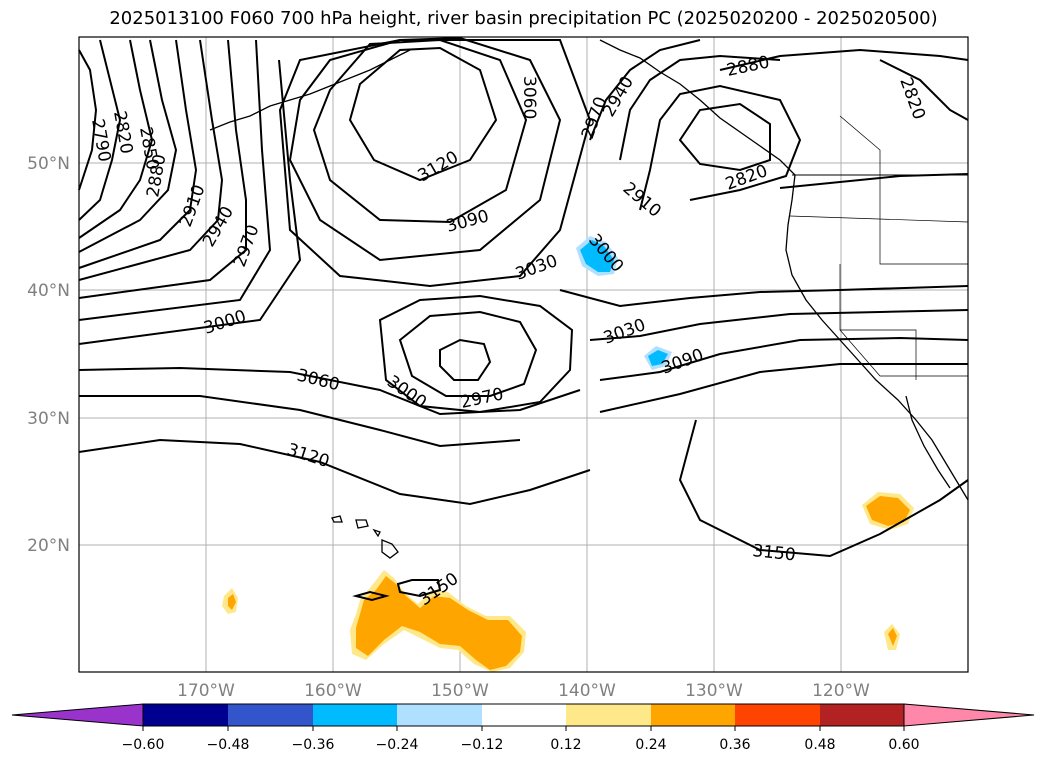  Describe the element at coordinates (439, 623) in the screenshot. I see `precip-orange-hawaii-south` at that location.